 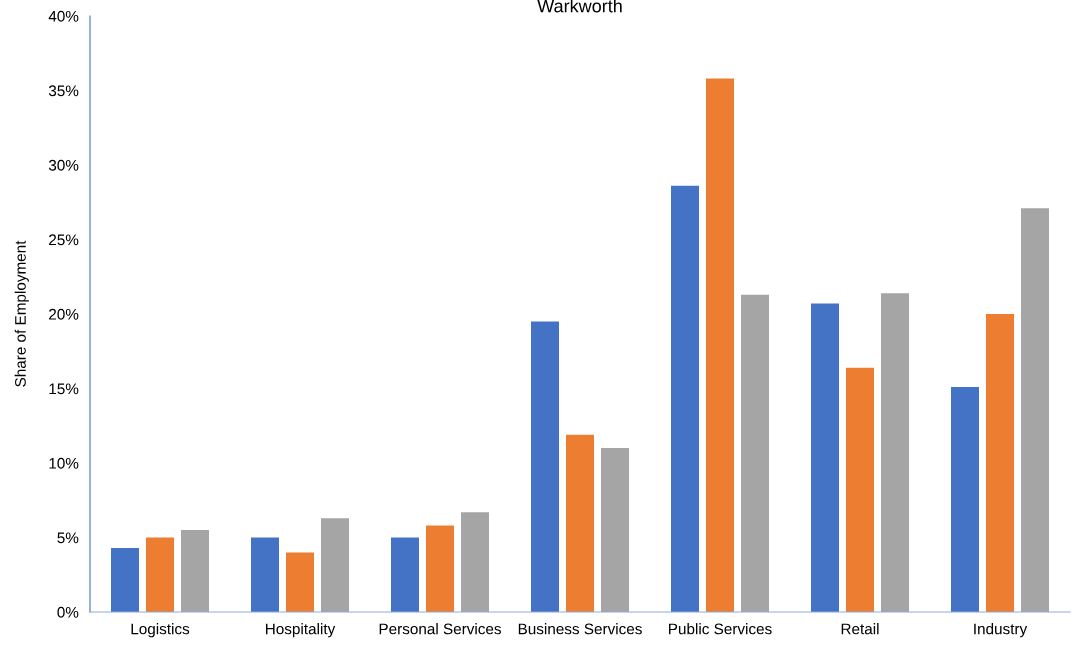 I want to click on y-tick-label: 20%, so click(x=64, y=314).